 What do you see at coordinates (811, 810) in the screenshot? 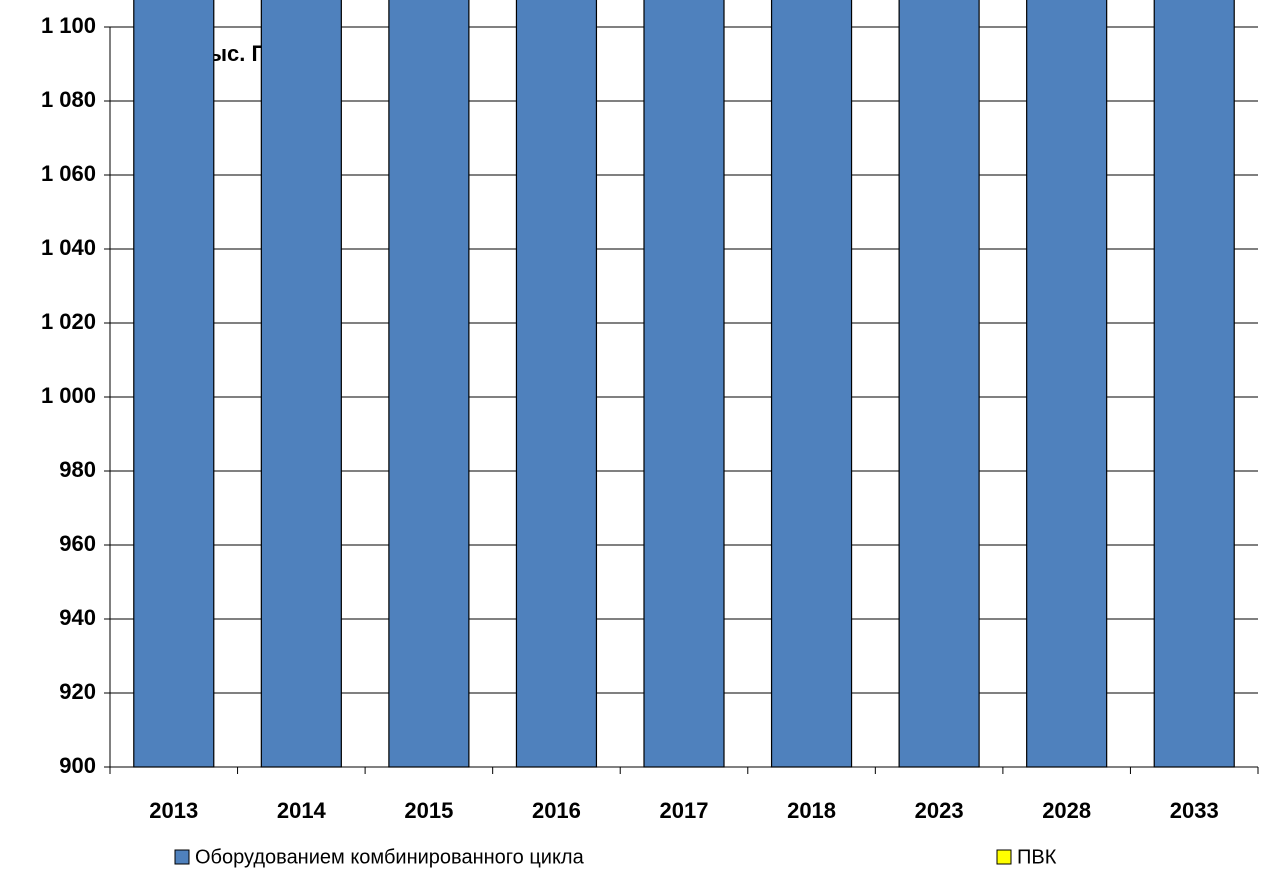
I see `x-tick-label: 2018` at bounding box center [811, 810].